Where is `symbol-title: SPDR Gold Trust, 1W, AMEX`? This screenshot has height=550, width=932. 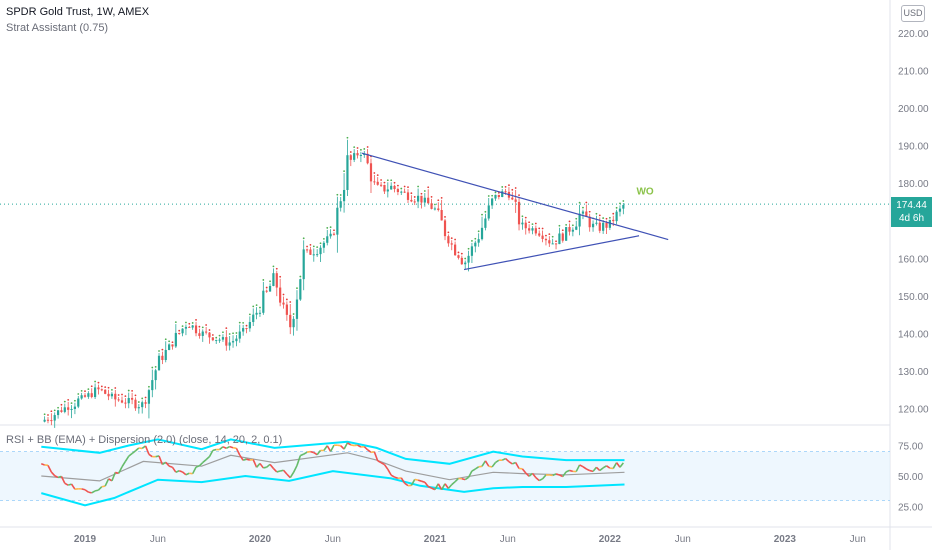
symbol-title: SPDR Gold Trust, 1W, AMEX is located at coordinates (78, 12).